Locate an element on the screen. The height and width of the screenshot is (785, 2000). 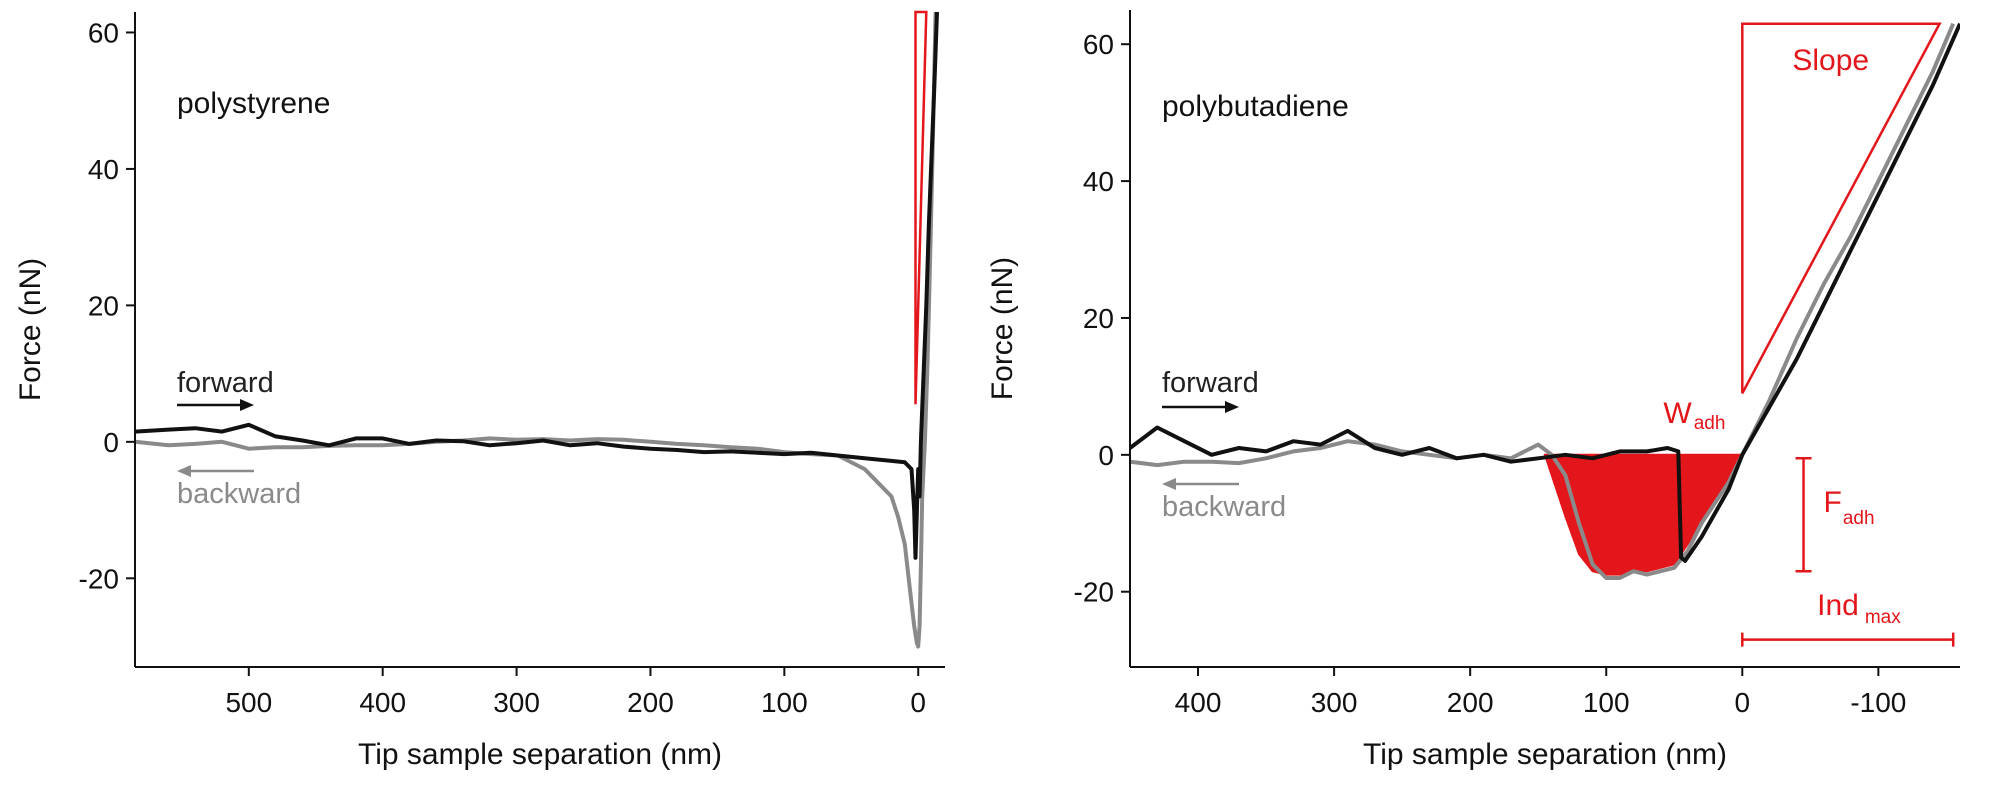
x-tick-label: 500 is located at coordinates (248, 702).